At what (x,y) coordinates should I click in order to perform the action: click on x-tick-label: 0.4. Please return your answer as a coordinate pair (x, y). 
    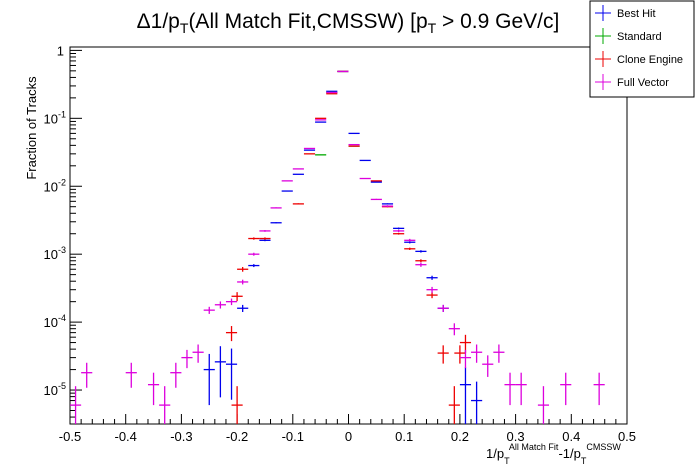
    Looking at the image, I should click on (571, 436).